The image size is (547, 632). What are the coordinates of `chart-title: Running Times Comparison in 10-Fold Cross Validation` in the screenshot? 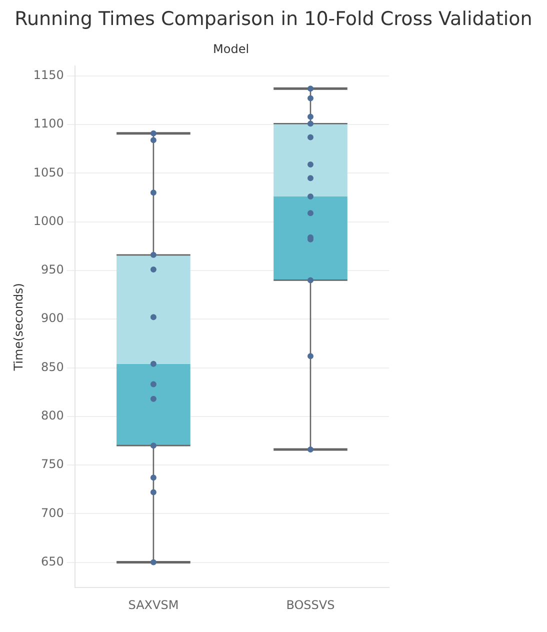 It's located at (274, 19).